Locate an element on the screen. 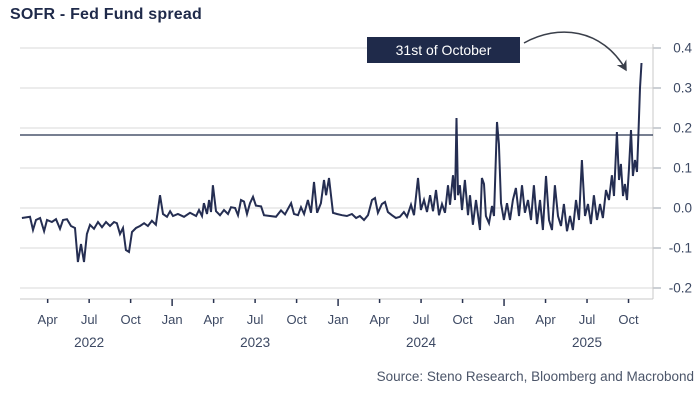  year-label: 2024 is located at coordinates (421, 342).